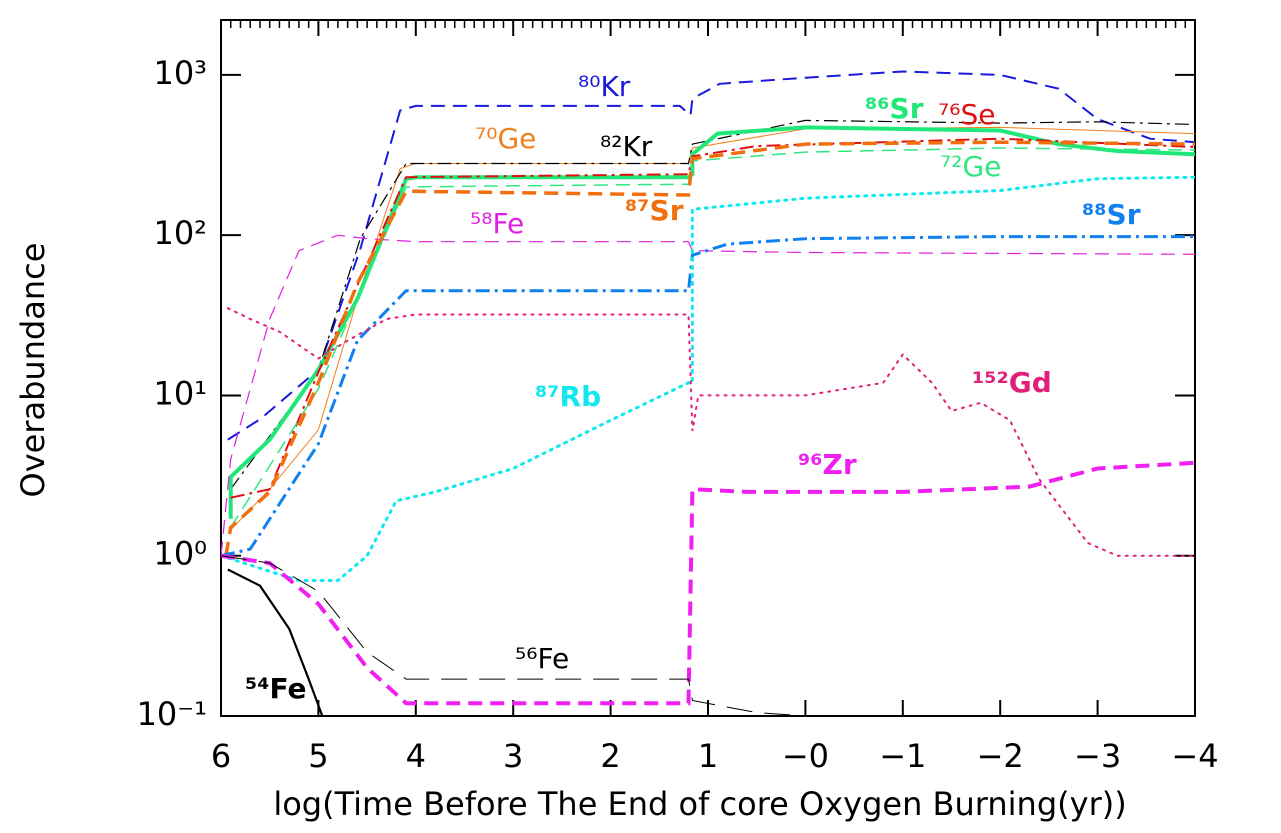 The image size is (1281, 833). I want to click on series-label: ⁵⁴Fe, so click(276, 688).